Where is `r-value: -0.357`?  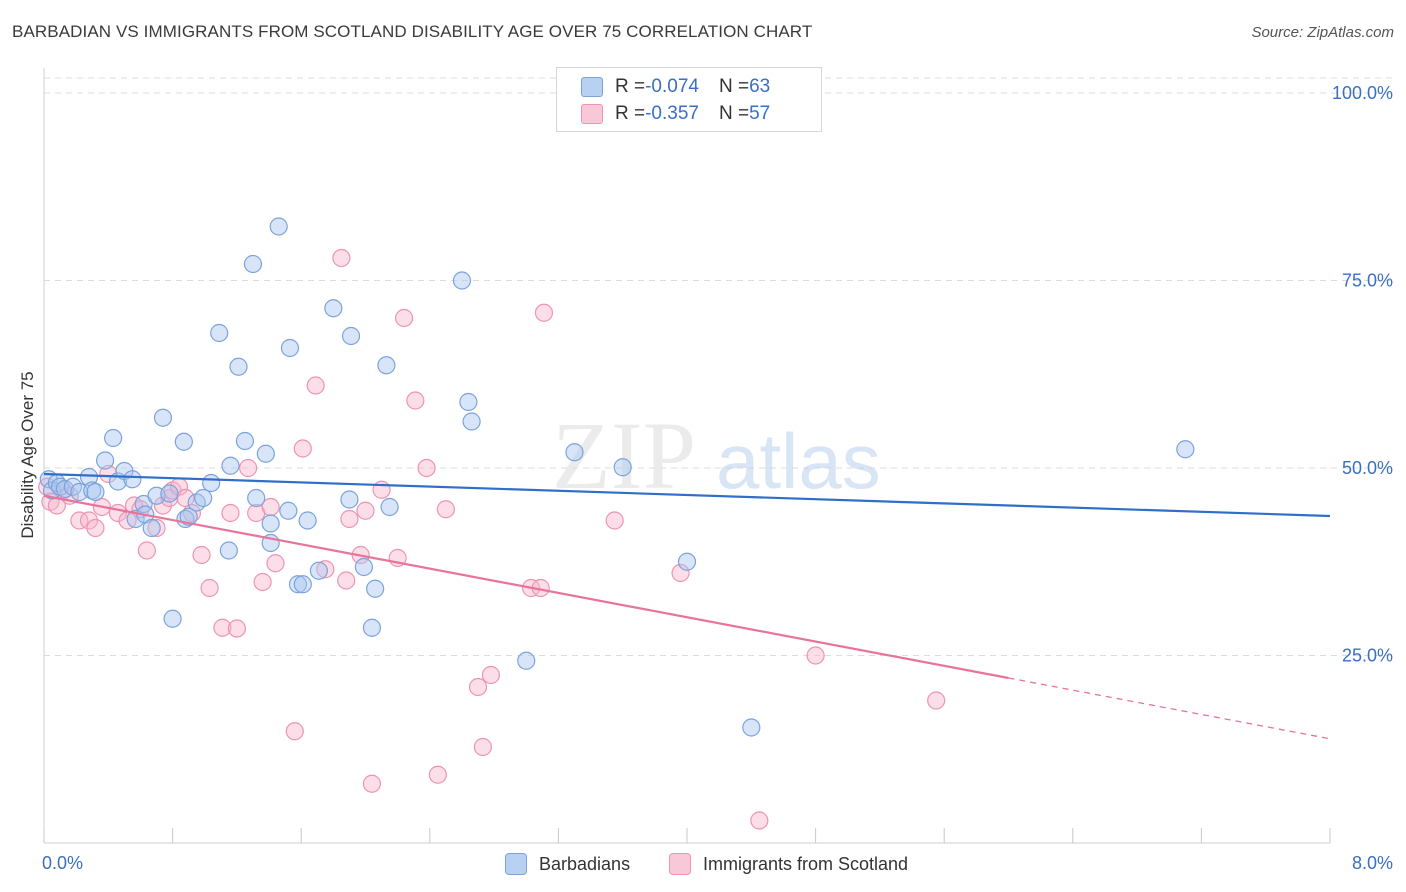 r-value: -0.357 is located at coordinates (672, 113).